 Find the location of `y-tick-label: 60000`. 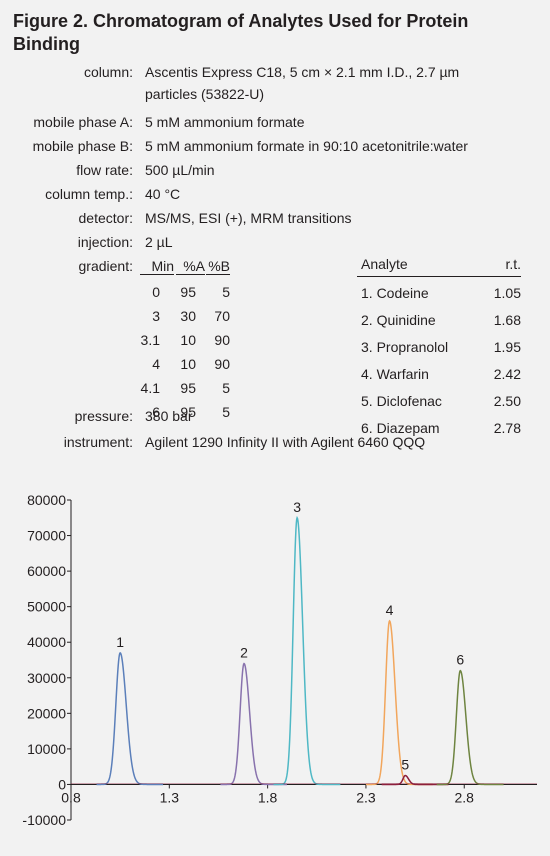

y-tick-label: 60000 is located at coordinates (46, 571).